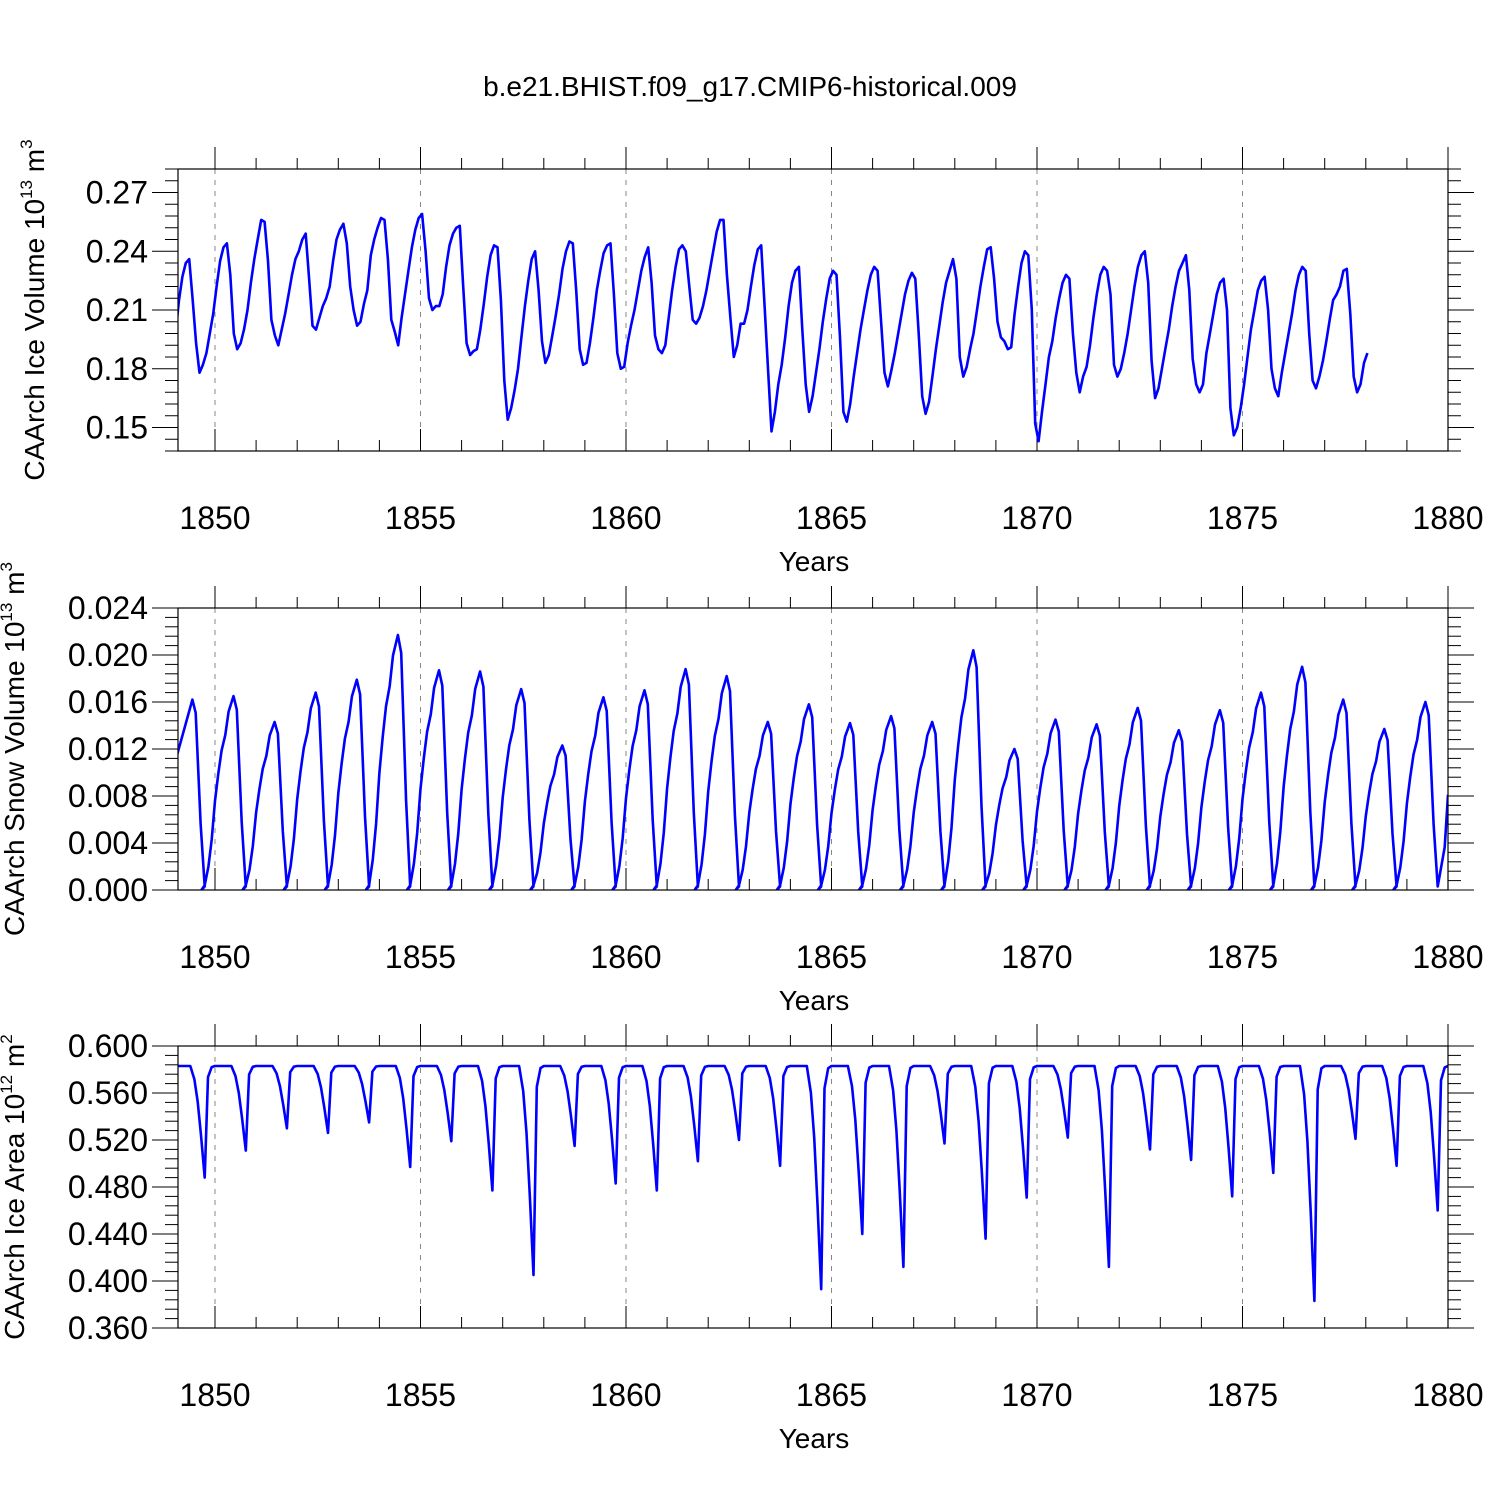 The image size is (1500, 1500). Describe the element at coordinates (108, 1328) in the screenshot. I see `ytick-label-0: 0.360` at that location.